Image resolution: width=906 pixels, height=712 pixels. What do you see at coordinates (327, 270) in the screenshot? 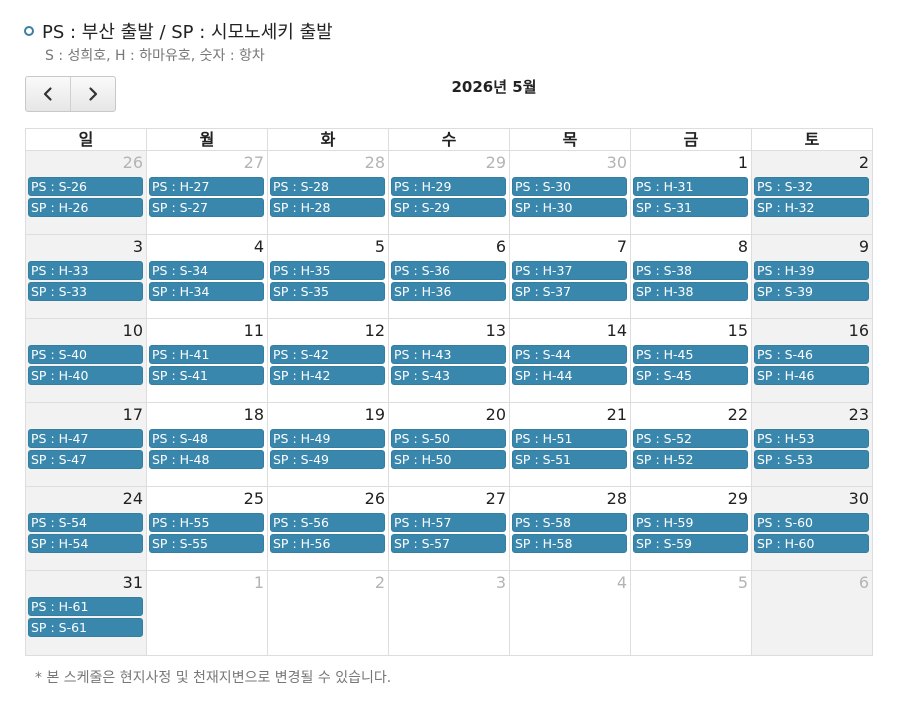
I see `event-ps: PS : H-35` at bounding box center [327, 270].